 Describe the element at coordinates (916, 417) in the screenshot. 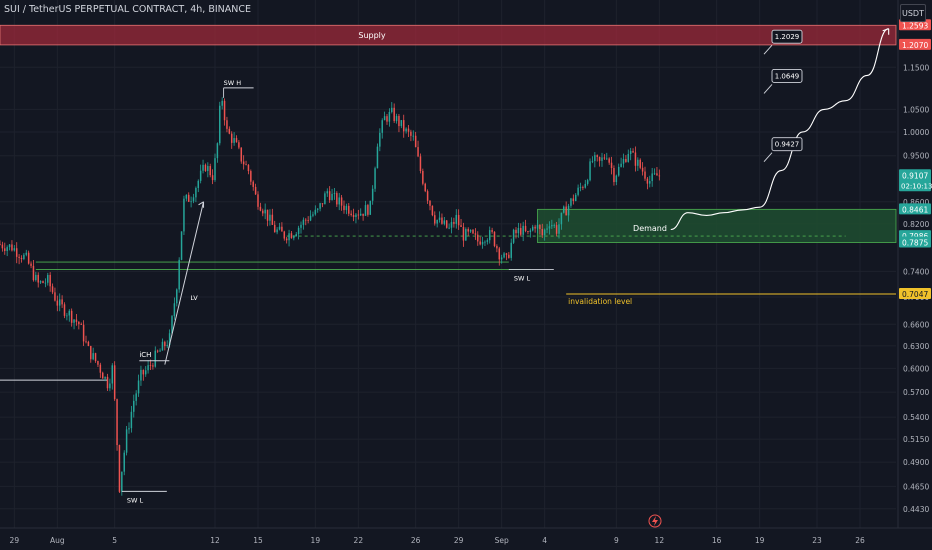

I see `price-tick-label: 0.5400` at that location.